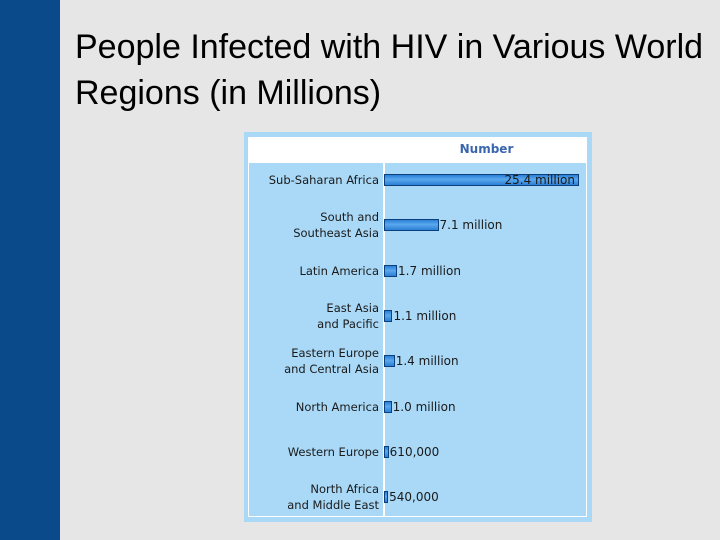 This screenshot has height=540, width=720. Describe the element at coordinates (486, 149) in the screenshot. I see `column-header: Number` at that location.